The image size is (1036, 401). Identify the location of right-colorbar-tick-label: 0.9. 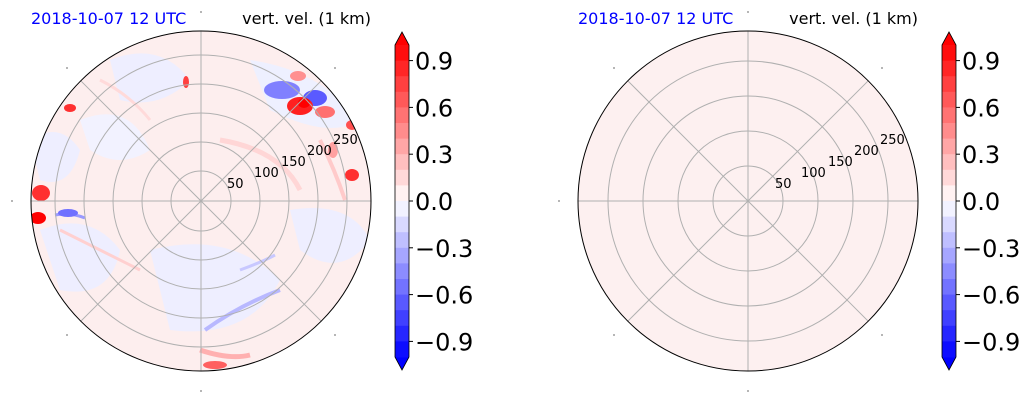
(981, 62).